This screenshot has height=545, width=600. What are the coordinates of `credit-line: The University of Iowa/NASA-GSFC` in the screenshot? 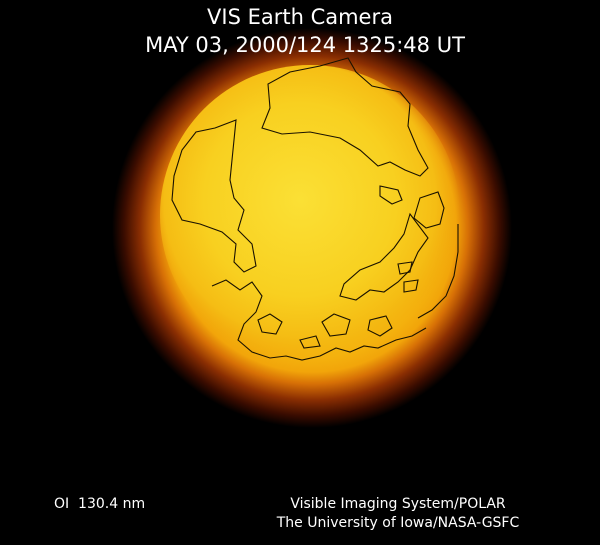 It's located at (398, 523).